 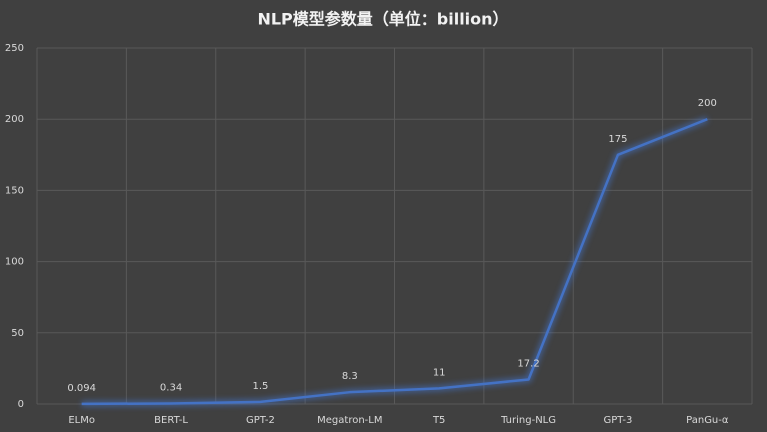 What do you see at coordinates (14, 119) in the screenshot?
I see `y-tick-label: 200` at bounding box center [14, 119].